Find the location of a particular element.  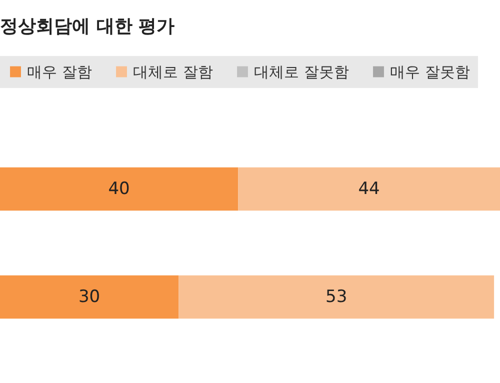

legend-label: 대체로 잘함 is located at coordinates (173, 71).